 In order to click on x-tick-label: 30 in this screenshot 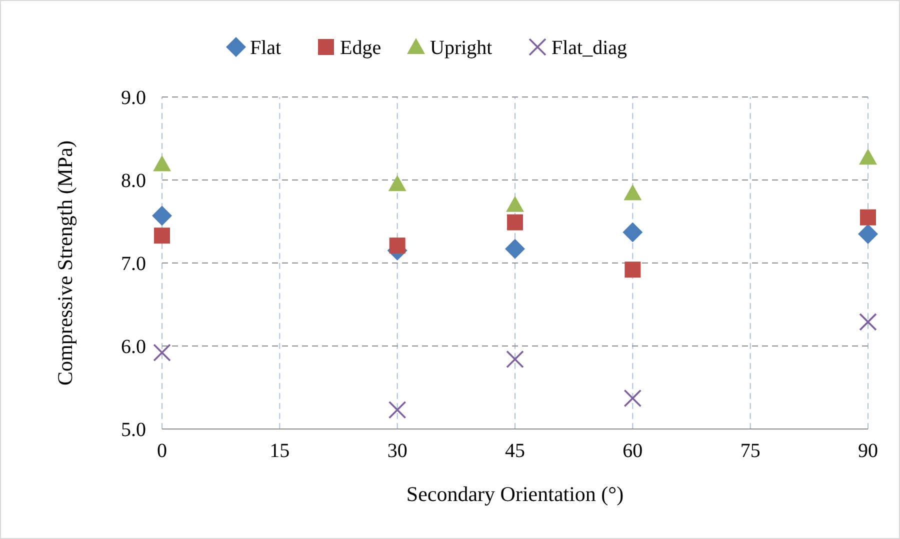, I will do `click(397, 451)`.